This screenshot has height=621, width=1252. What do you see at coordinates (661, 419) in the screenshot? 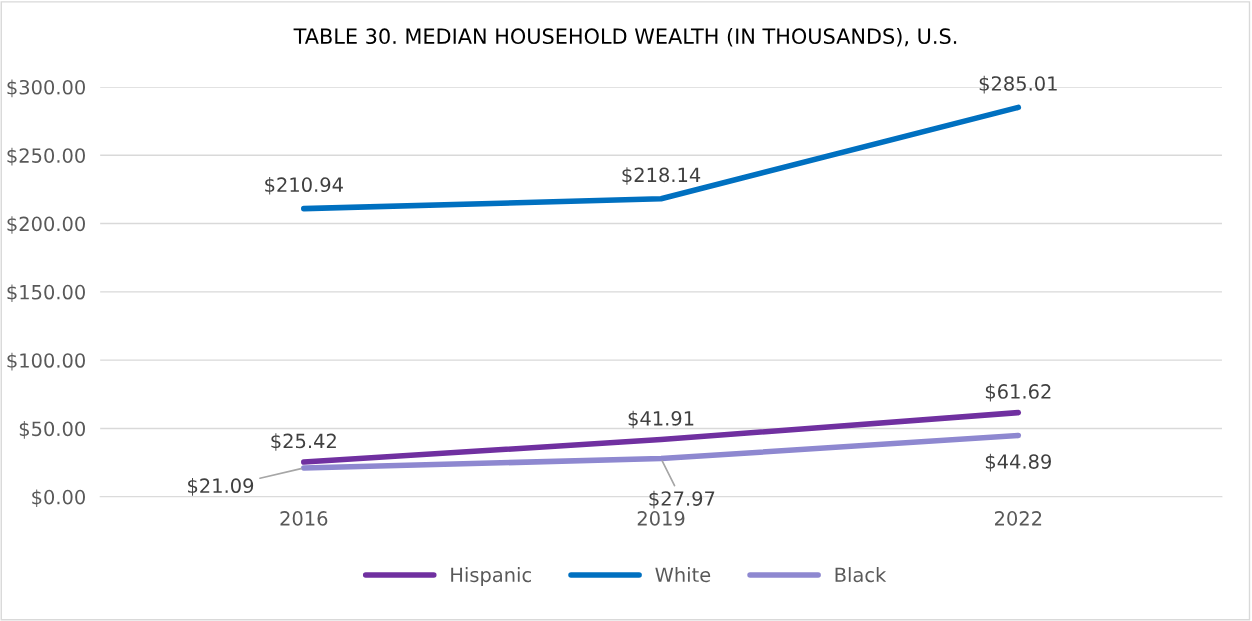
I see `data-label: $41.91` at bounding box center [661, 419].